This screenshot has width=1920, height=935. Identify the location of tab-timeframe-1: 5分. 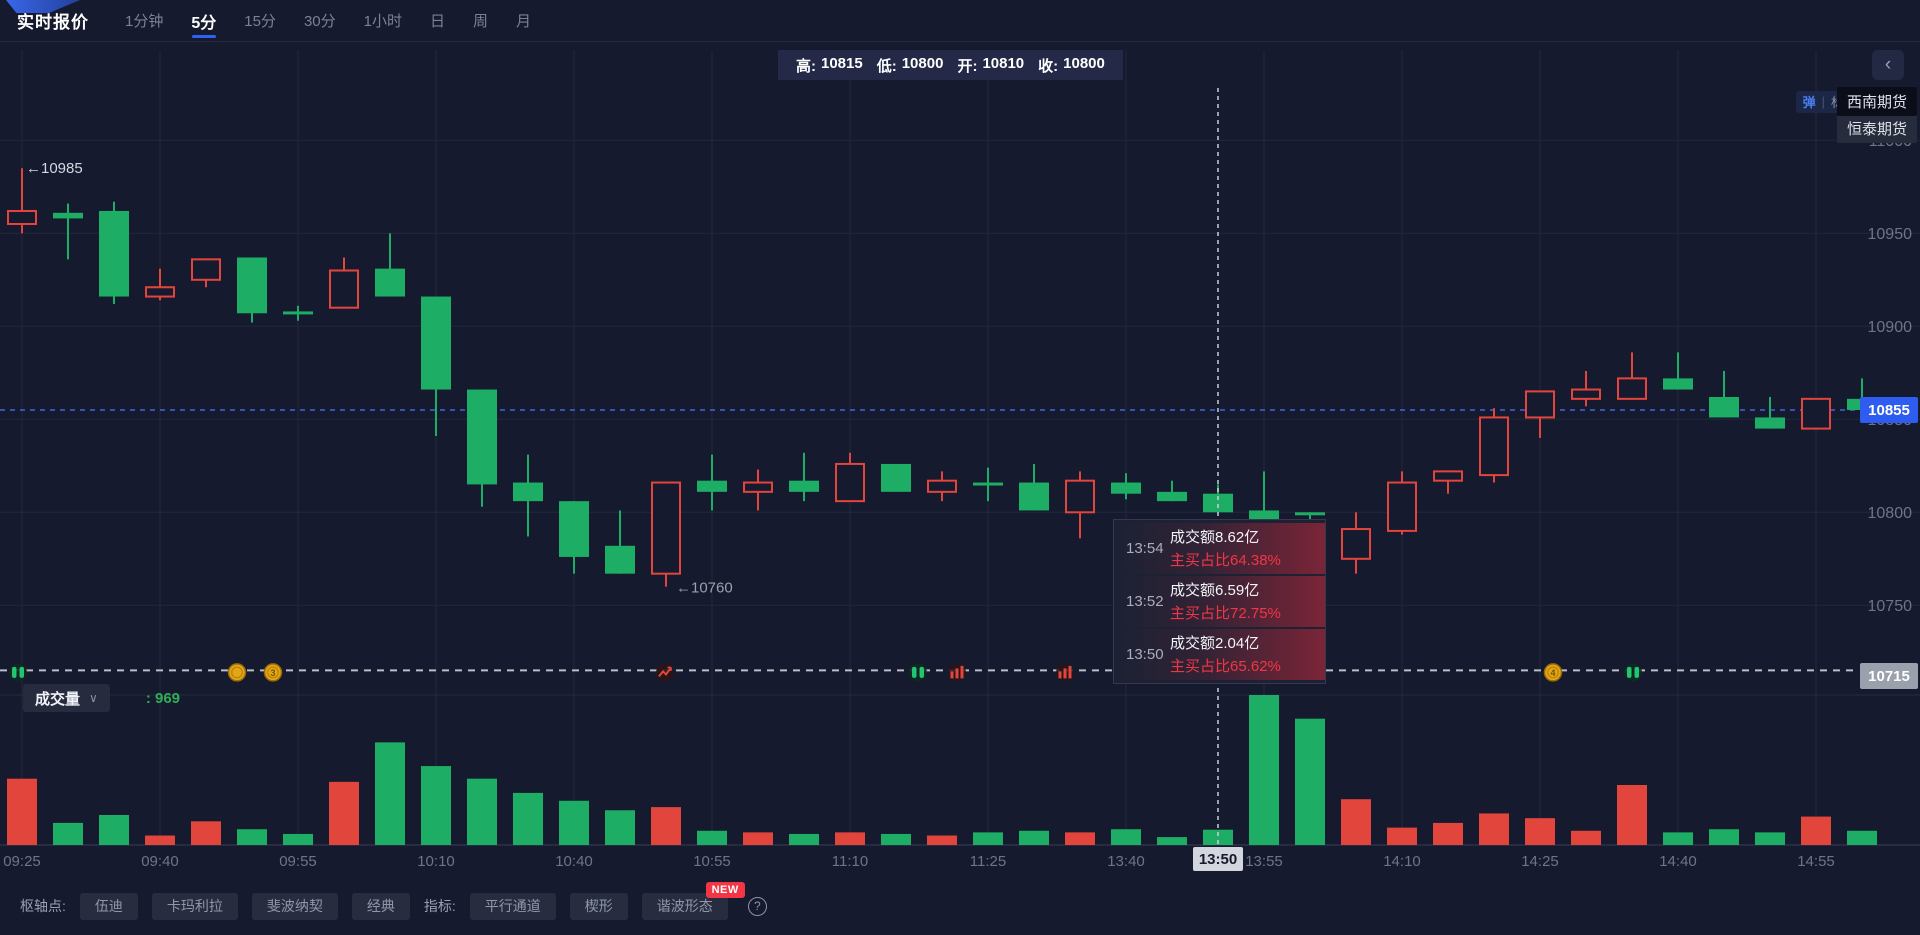
(203, 20).